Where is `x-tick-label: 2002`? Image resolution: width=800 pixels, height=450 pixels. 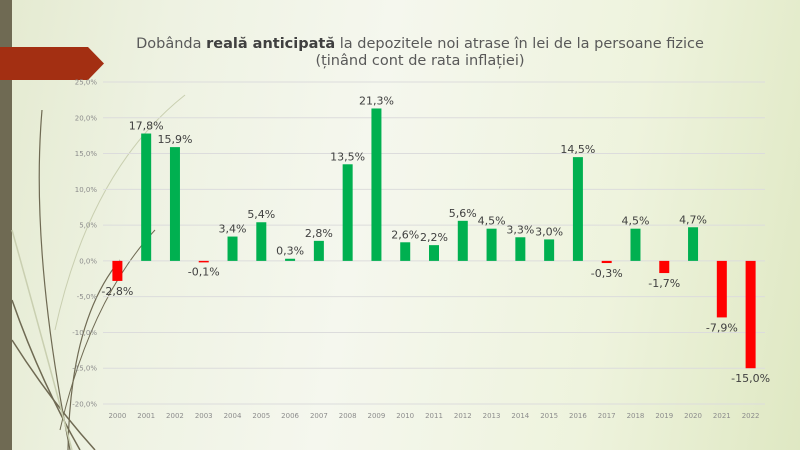
x-tick-label: 2002 is located at coordinates (175, 416).